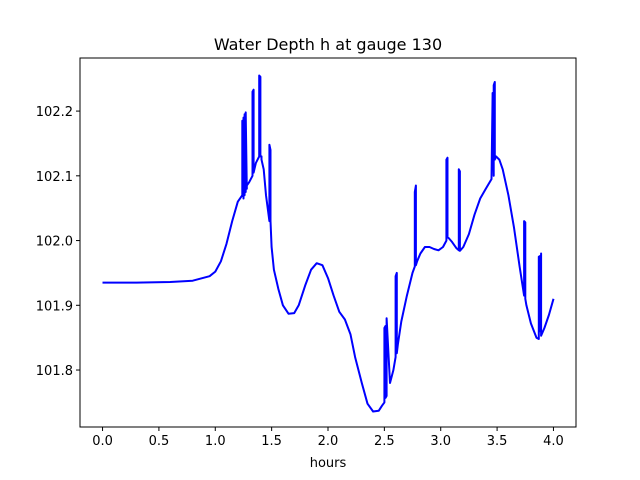 This screenshot has height=480, width=640. I want to click on x-tick-label: 1.0, so click(215, 441).